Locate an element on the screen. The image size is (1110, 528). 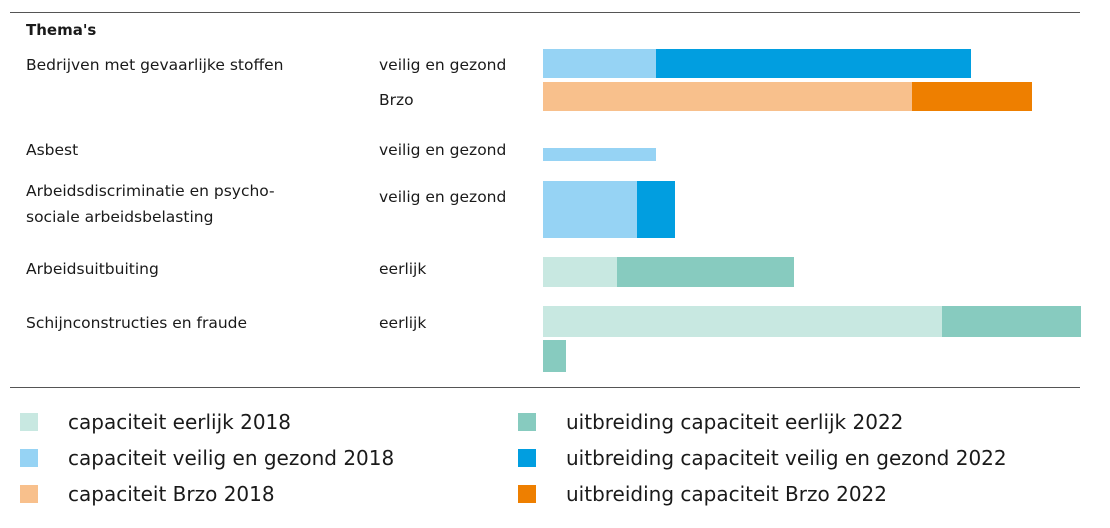
category-label: Brzo is located at coordinates (396, 100).